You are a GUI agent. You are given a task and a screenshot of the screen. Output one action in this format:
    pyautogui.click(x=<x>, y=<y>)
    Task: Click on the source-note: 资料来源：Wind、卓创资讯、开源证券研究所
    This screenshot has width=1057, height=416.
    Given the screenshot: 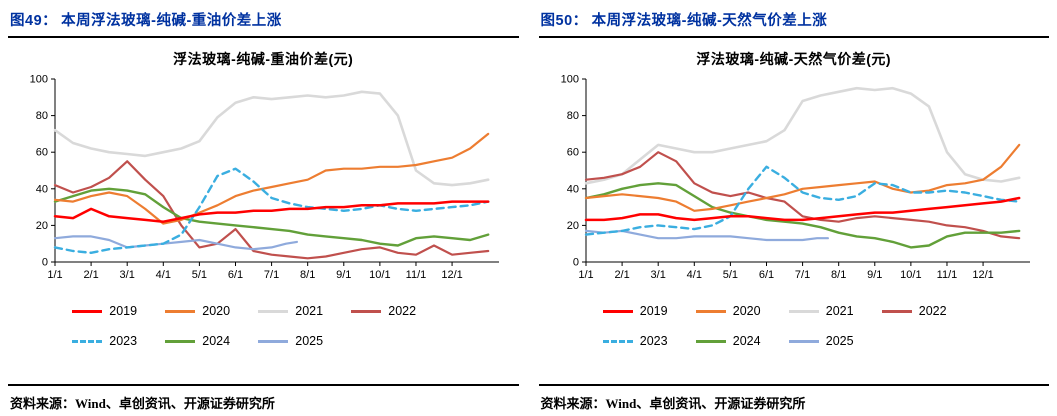 What is the action you would take?
    pyautogui.click(x=793, y=400)
    